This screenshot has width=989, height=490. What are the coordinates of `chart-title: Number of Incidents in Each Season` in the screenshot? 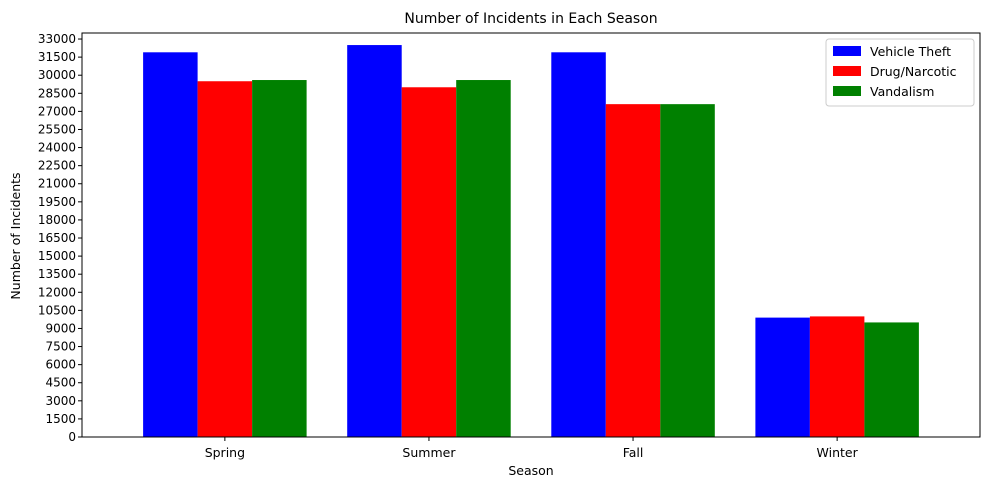 It's located at (530, 19).